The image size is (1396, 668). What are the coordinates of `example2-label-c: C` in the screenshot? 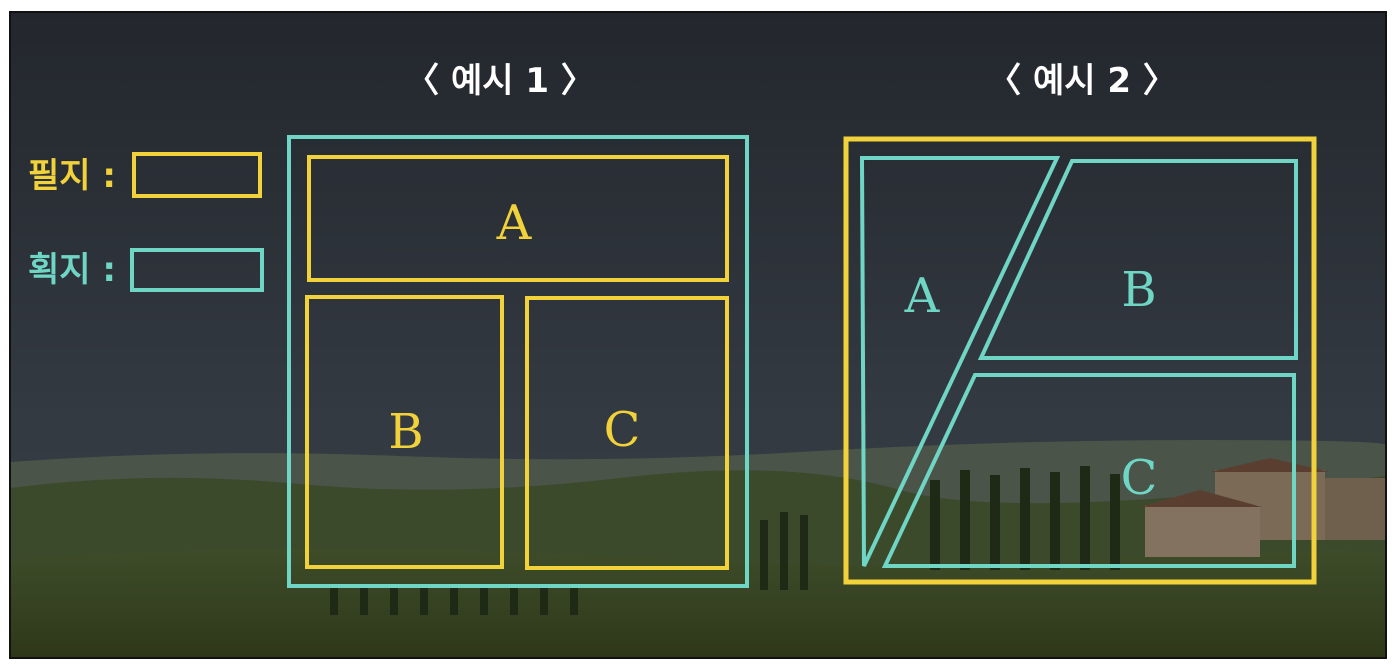 It's located at (1139, 478).